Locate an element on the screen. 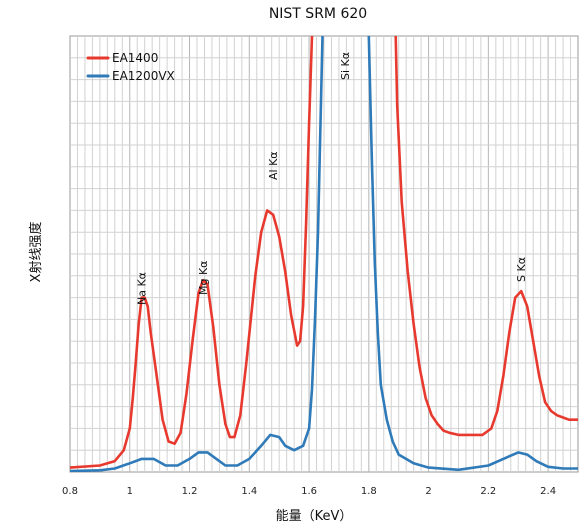  peak-label: Al Kα is located at coordinates (273, 165).